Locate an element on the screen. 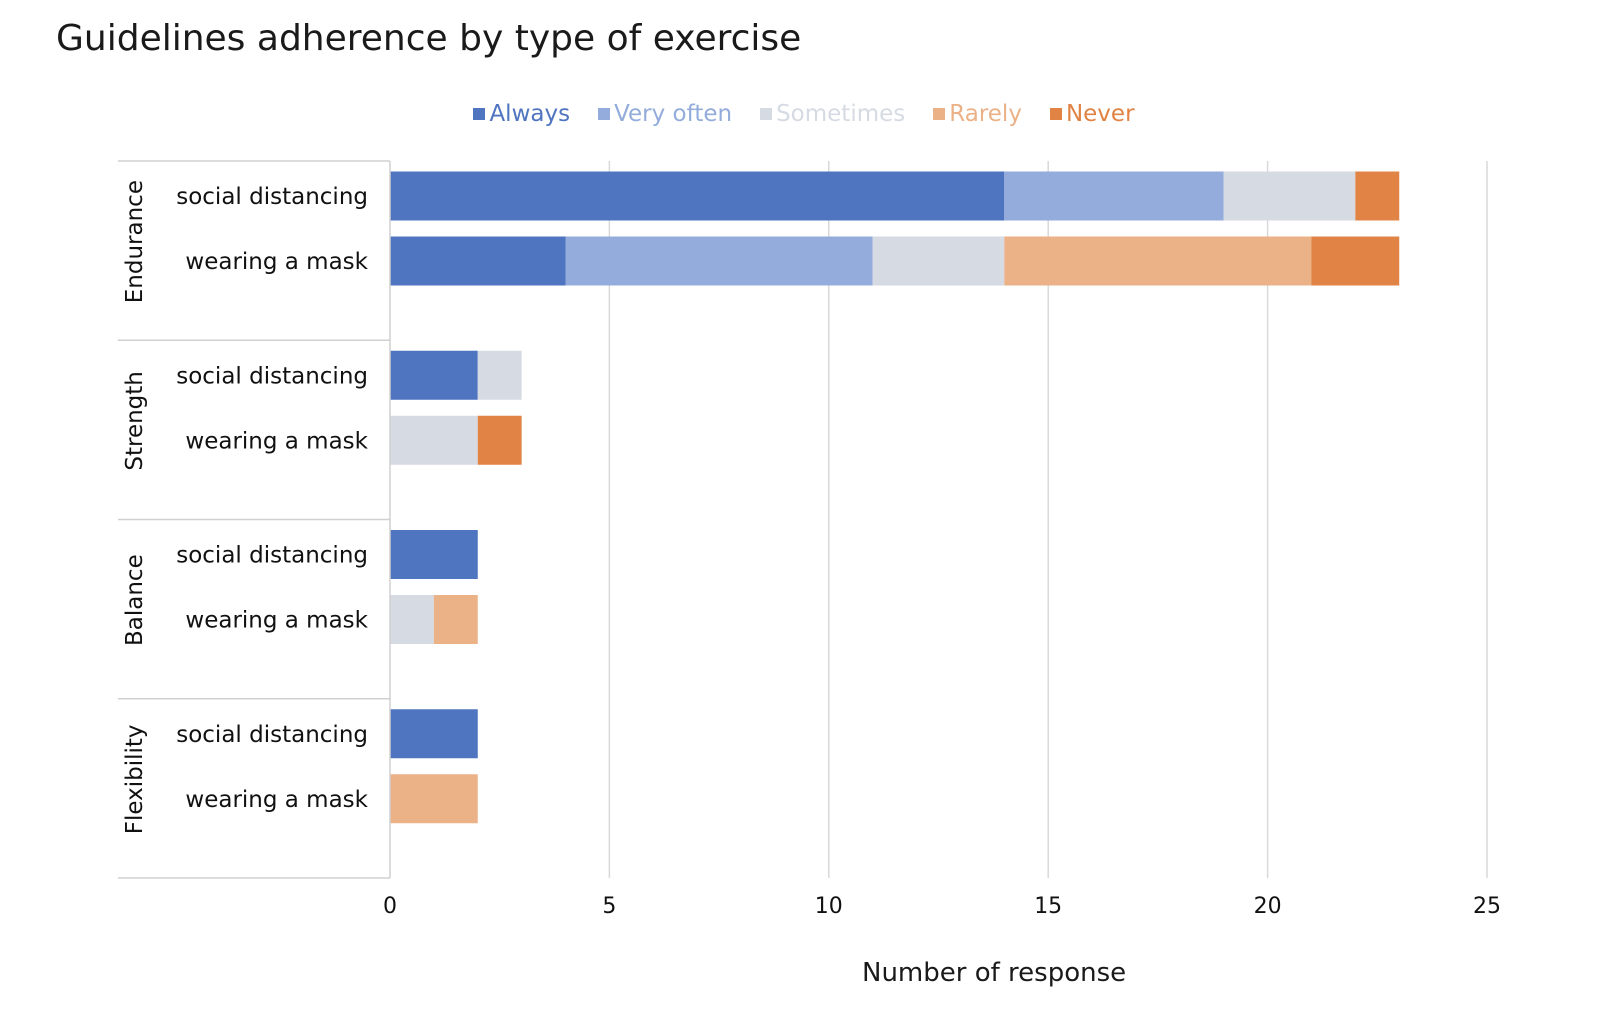 Image resolution: width=1608 pixels, height=1026 pixels. legend-swatch-always is located at coordinates (479, 114).